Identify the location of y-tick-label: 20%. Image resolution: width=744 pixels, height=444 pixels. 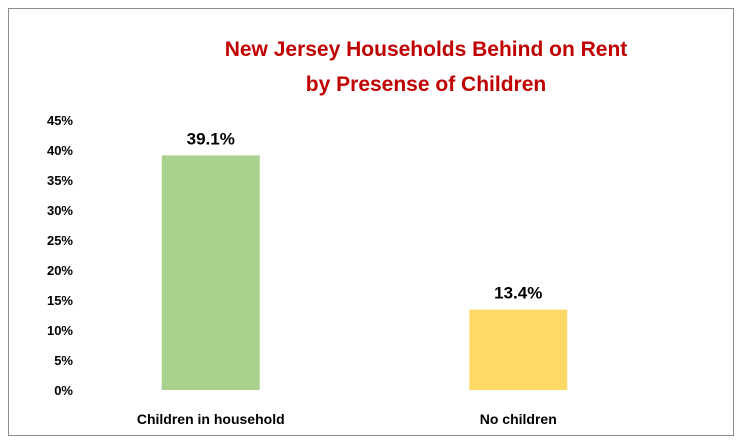
(60, 270).